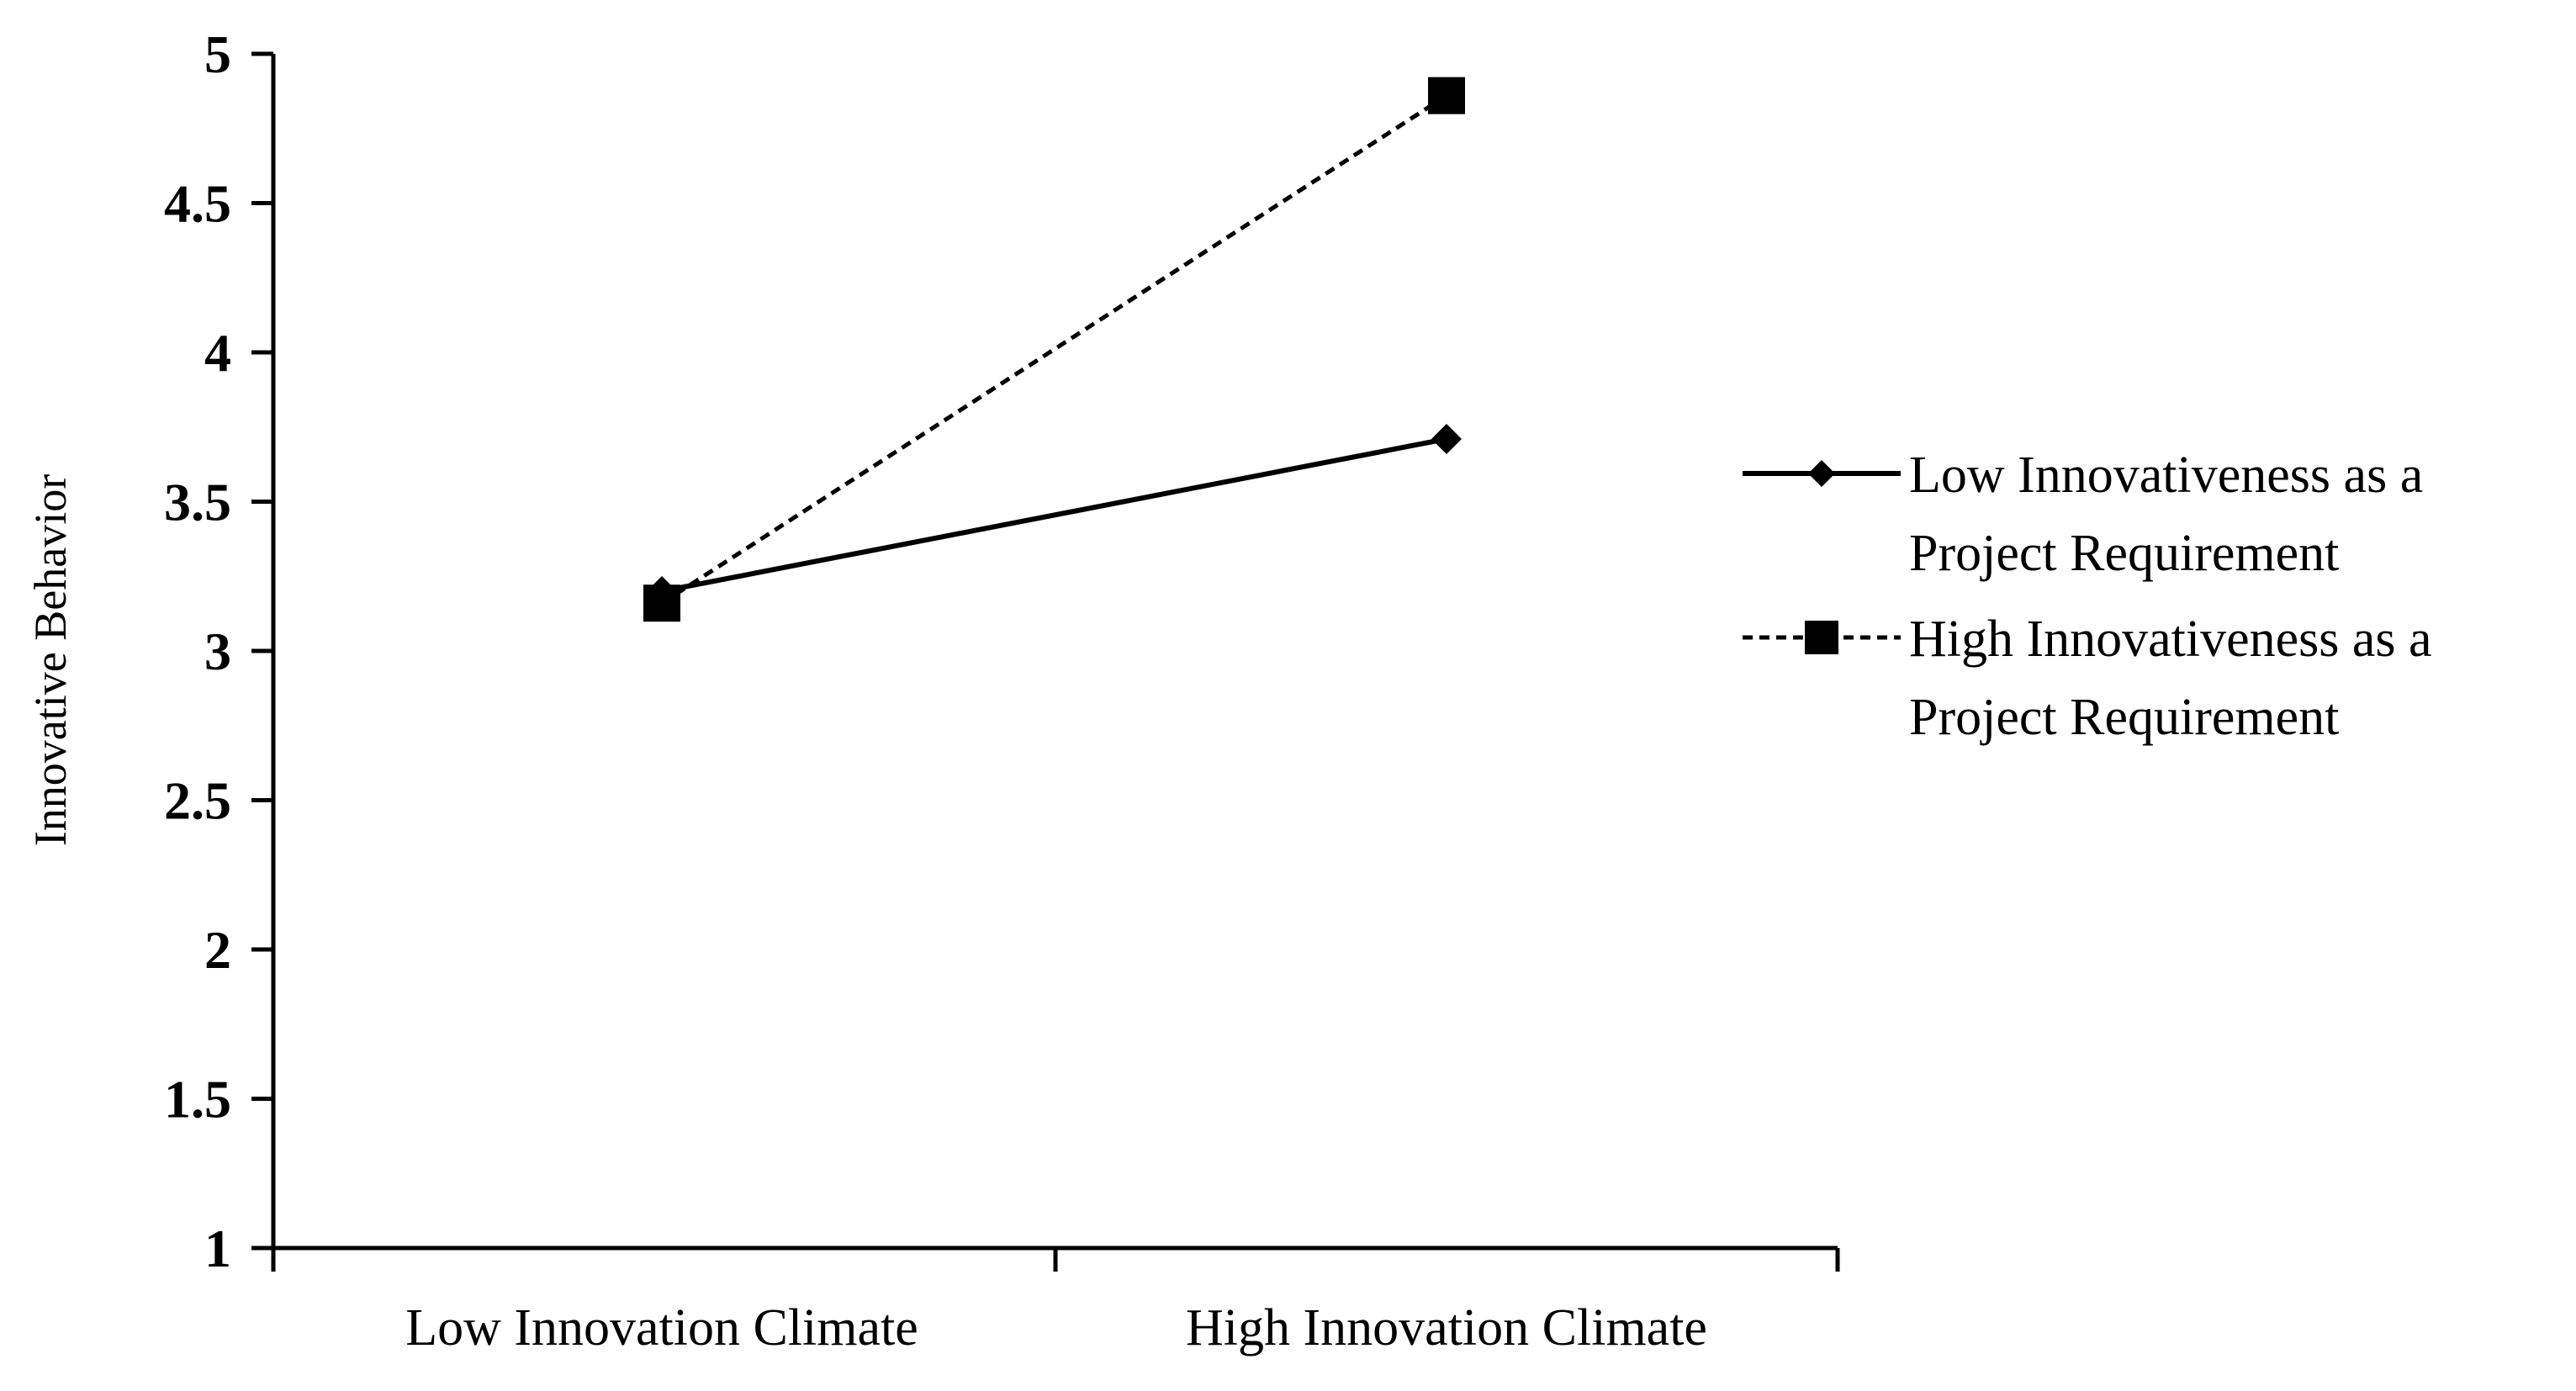 The height and width of the screenshot is (1391, 2576). Describe the element at coordinates (1446, 1328) in the screenshot. I see `x-category-label: High Innovation Climate` at that location.